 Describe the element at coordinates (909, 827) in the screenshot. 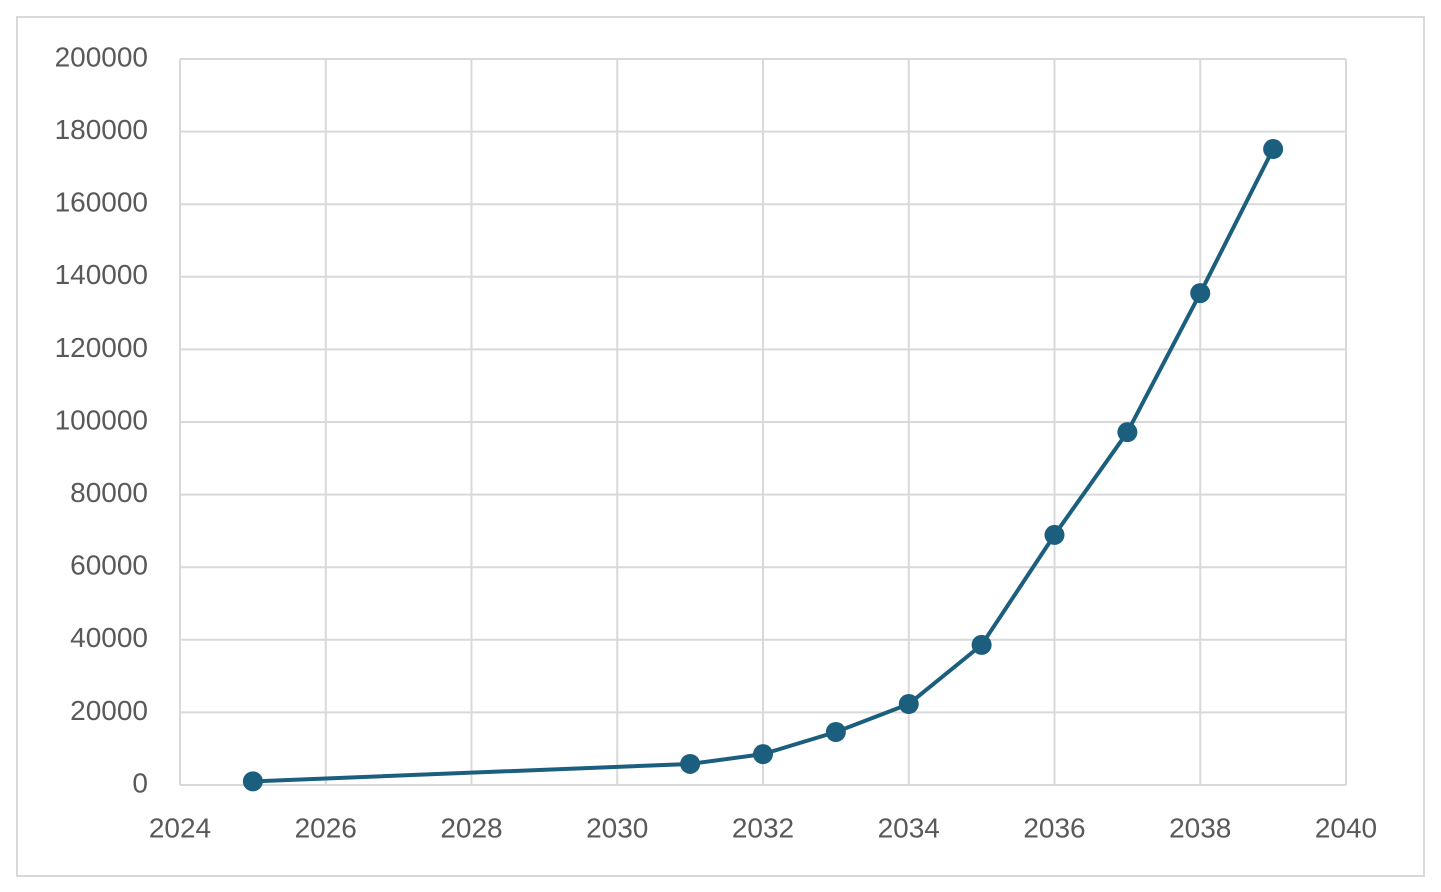

I see `x-tick-label: 2034` at that location.